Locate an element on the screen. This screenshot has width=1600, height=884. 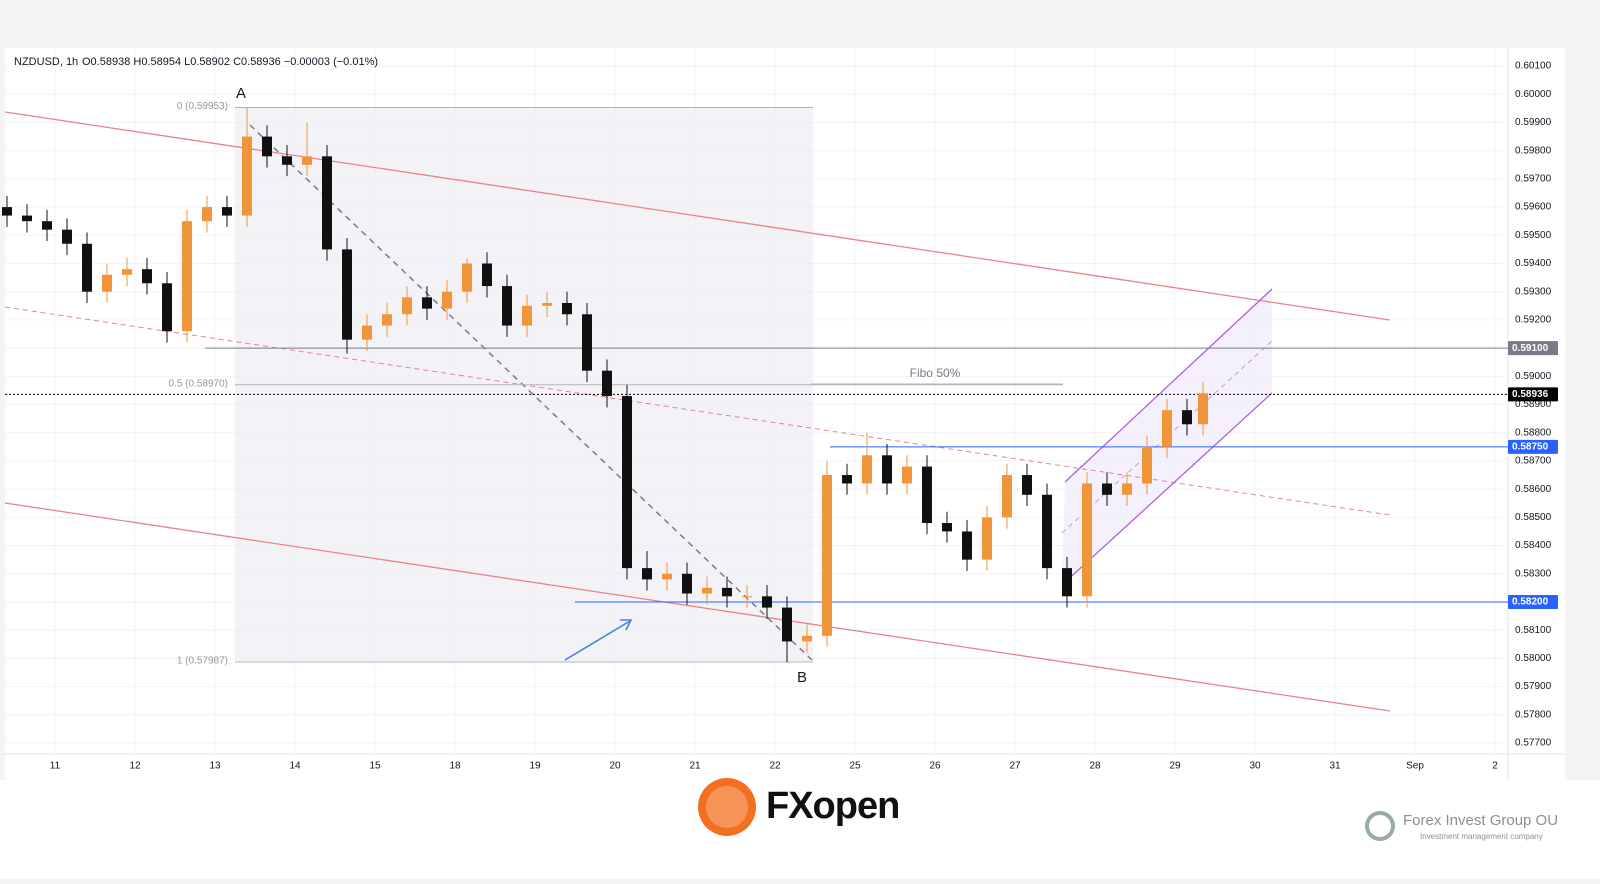
x-tick-label: 22 is located at coordinates (775, 766).